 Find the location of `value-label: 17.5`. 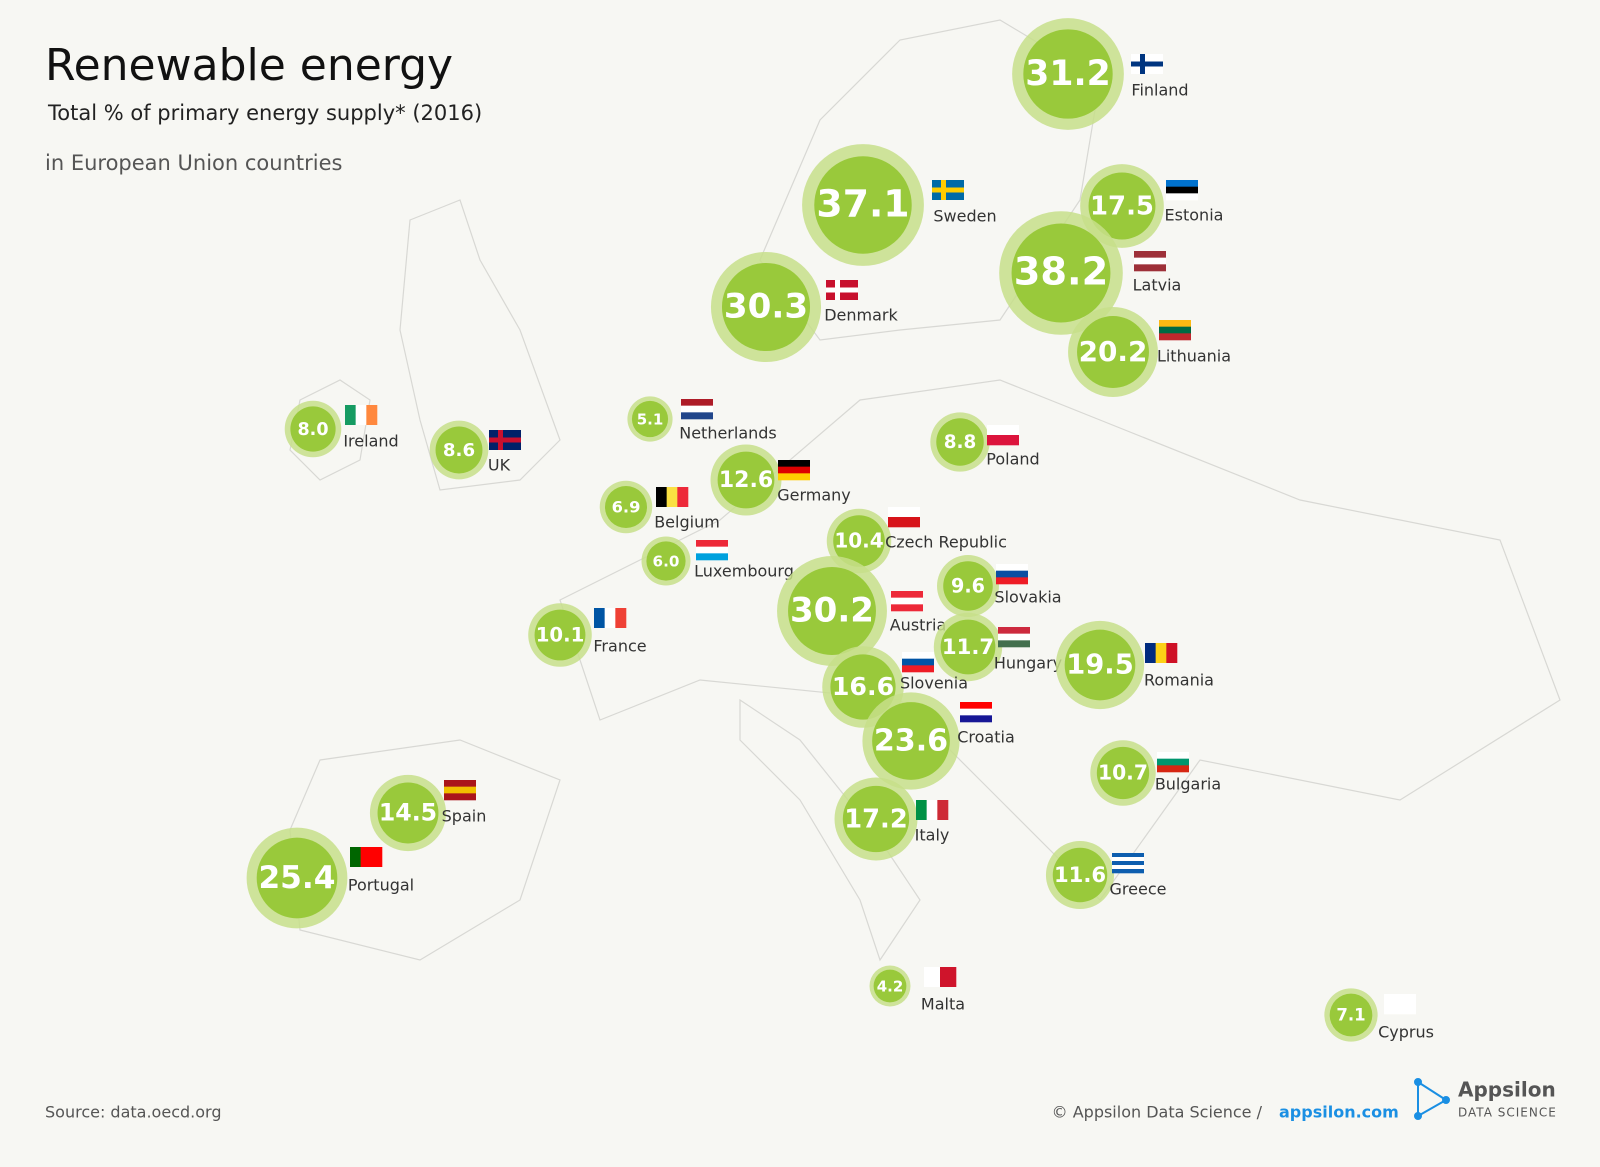

value-label: 17.5 is located at coordinates (1122, 207).